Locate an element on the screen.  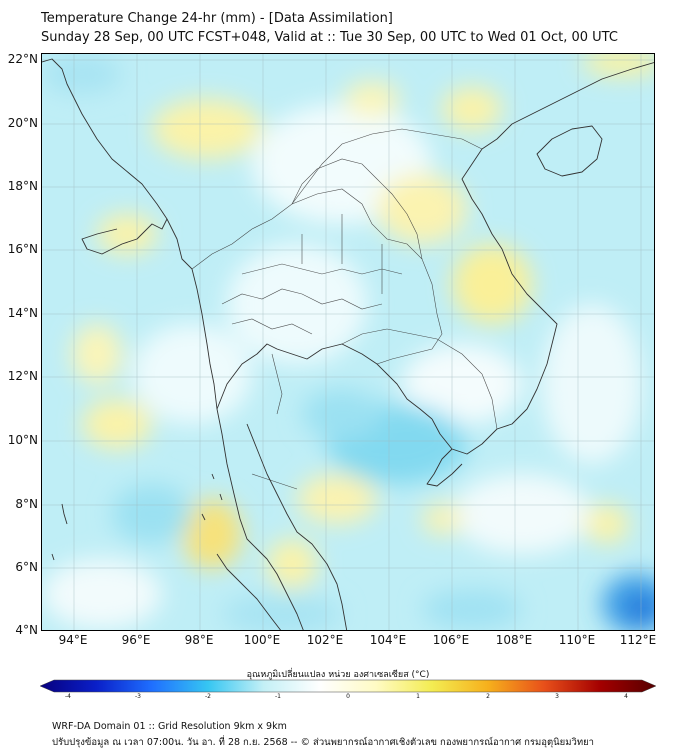
malay-east-coast is located at coordinates (297, 526).